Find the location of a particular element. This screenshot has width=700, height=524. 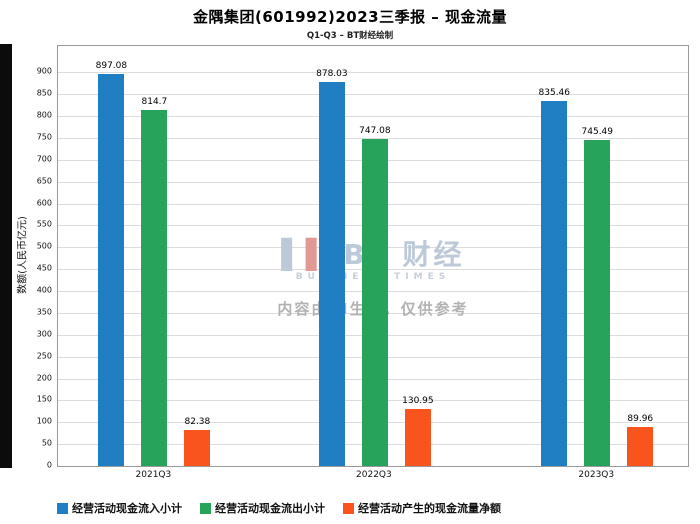

y-tick-label: 400 is located at coordinates (44, 290).